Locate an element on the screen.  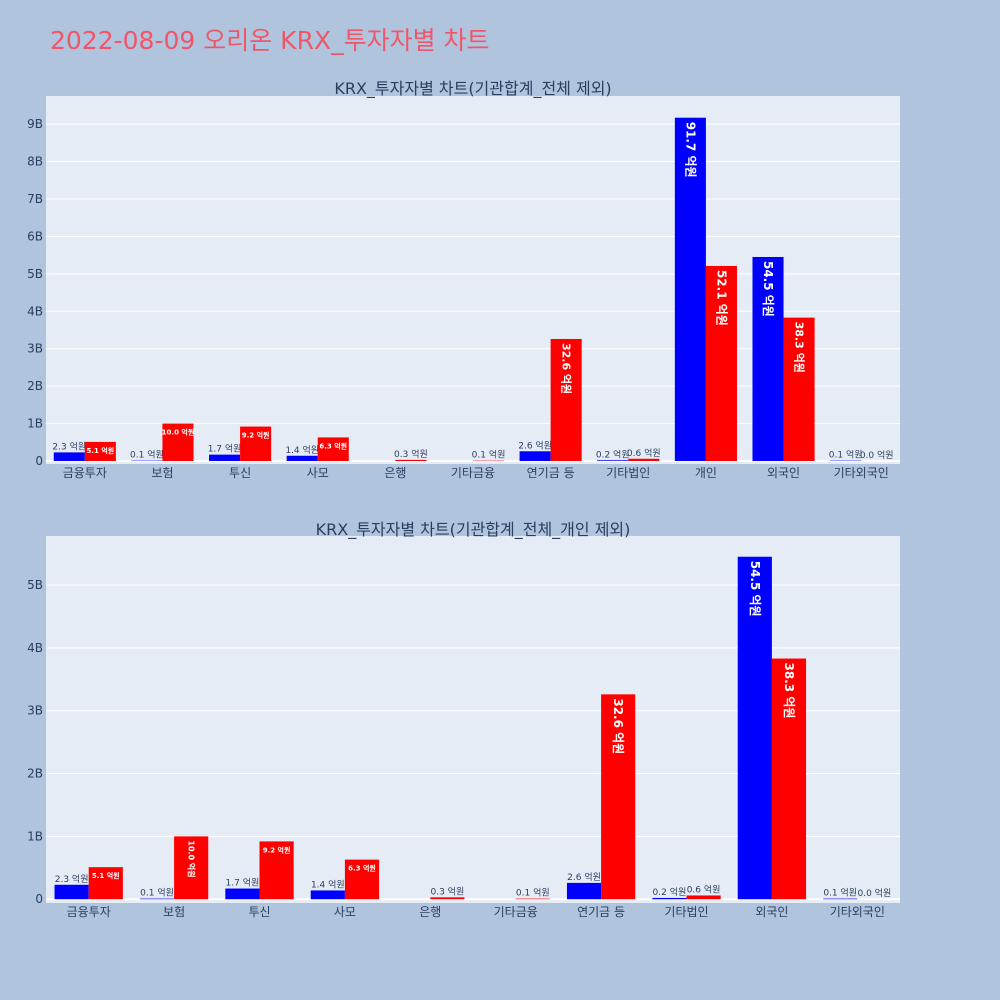
y-tick-label: 8B is located at coordinates (35, 162).